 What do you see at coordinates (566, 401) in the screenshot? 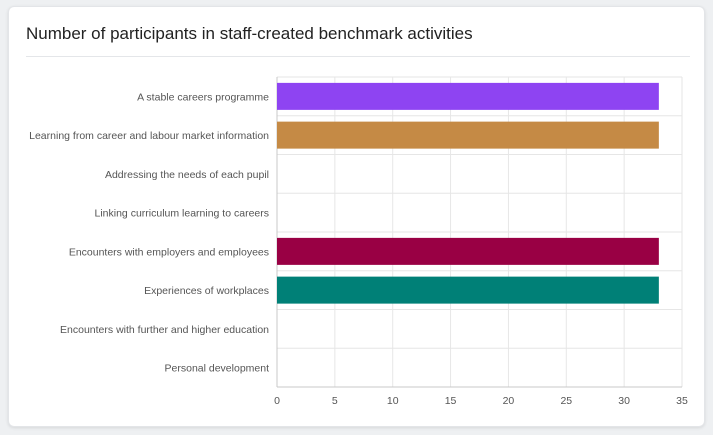
I see `x-tick-label: 25` at bounding box center [566, 401].